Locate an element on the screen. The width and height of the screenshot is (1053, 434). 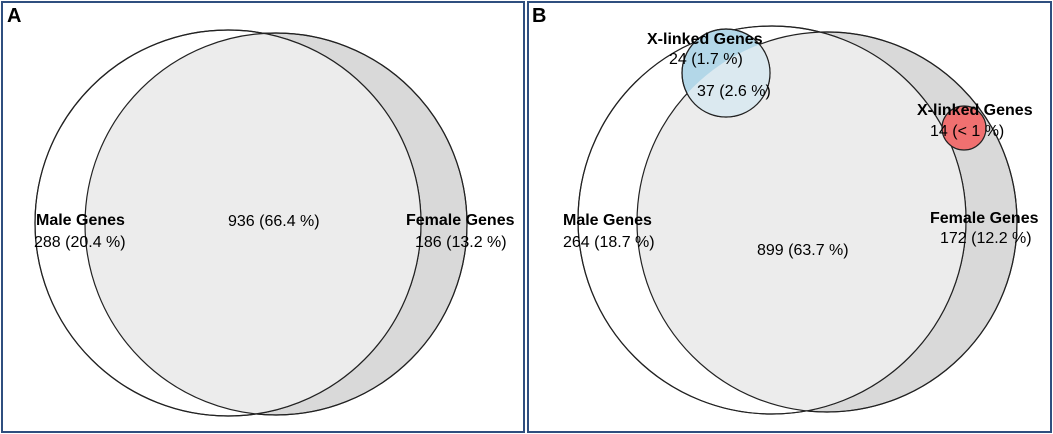
x-linked-genes-title-female-side: X-linked Genes is located at coordinates (975, 110).